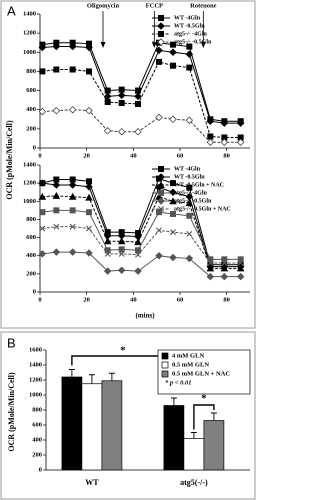 This screenshot has width=320, height=500. Describe the element at coordinates (187, 18) in the screenshot. I see `legend-label: WT -4Gln` at that location.